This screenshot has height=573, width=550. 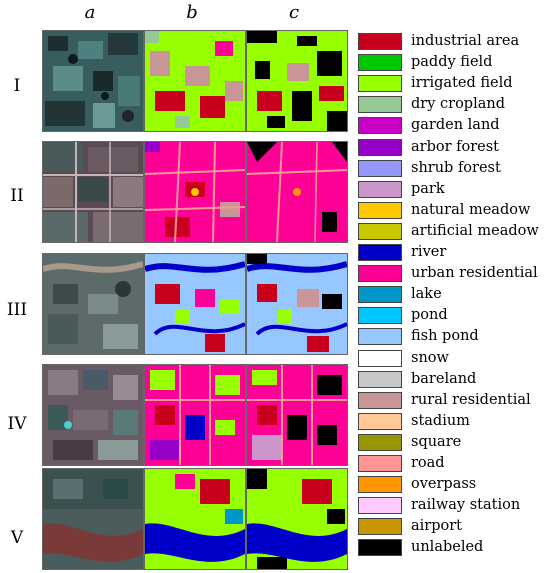 What do you see at coordinates (445, 336) in the screenshot?
I see `legend-label: fish pond` at bounding box center [445, 336].